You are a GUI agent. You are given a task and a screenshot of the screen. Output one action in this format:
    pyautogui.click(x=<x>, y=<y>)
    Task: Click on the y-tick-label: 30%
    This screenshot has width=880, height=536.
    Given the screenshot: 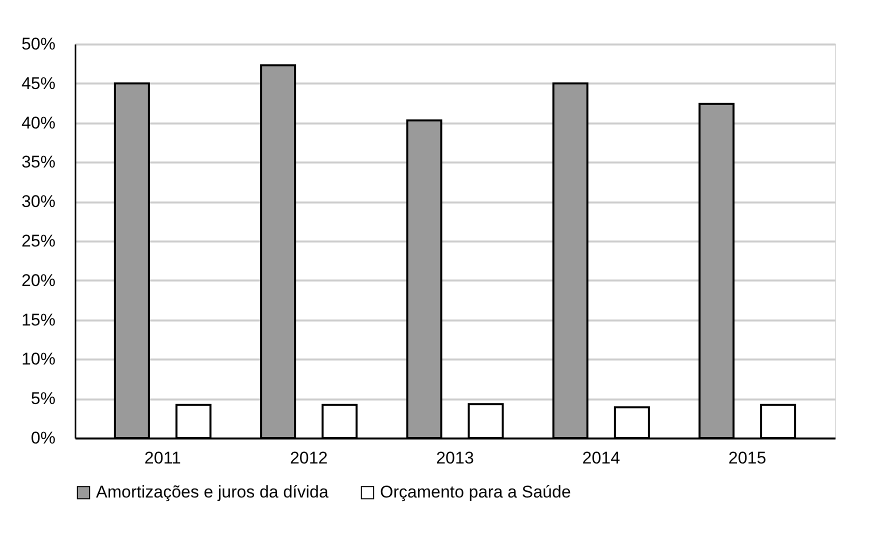 What is the action you would take?
    pyautogui.click(x=38, y=202)
    